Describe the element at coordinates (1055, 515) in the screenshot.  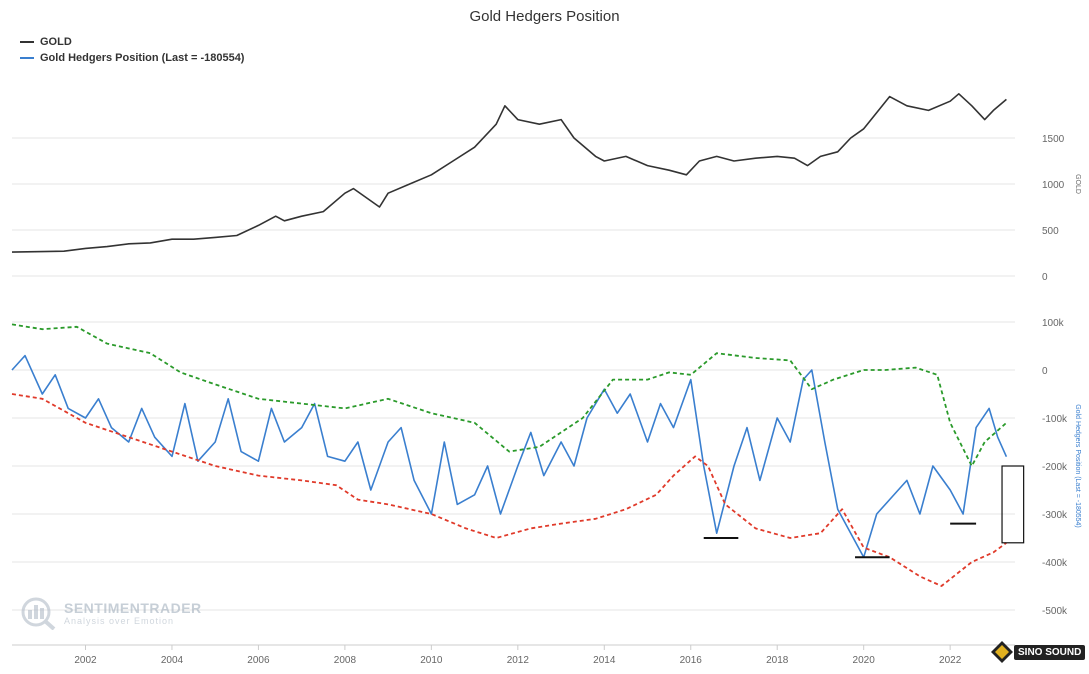
I see `hedgers-panel-y-tick-label--300k: -300k` at that location.